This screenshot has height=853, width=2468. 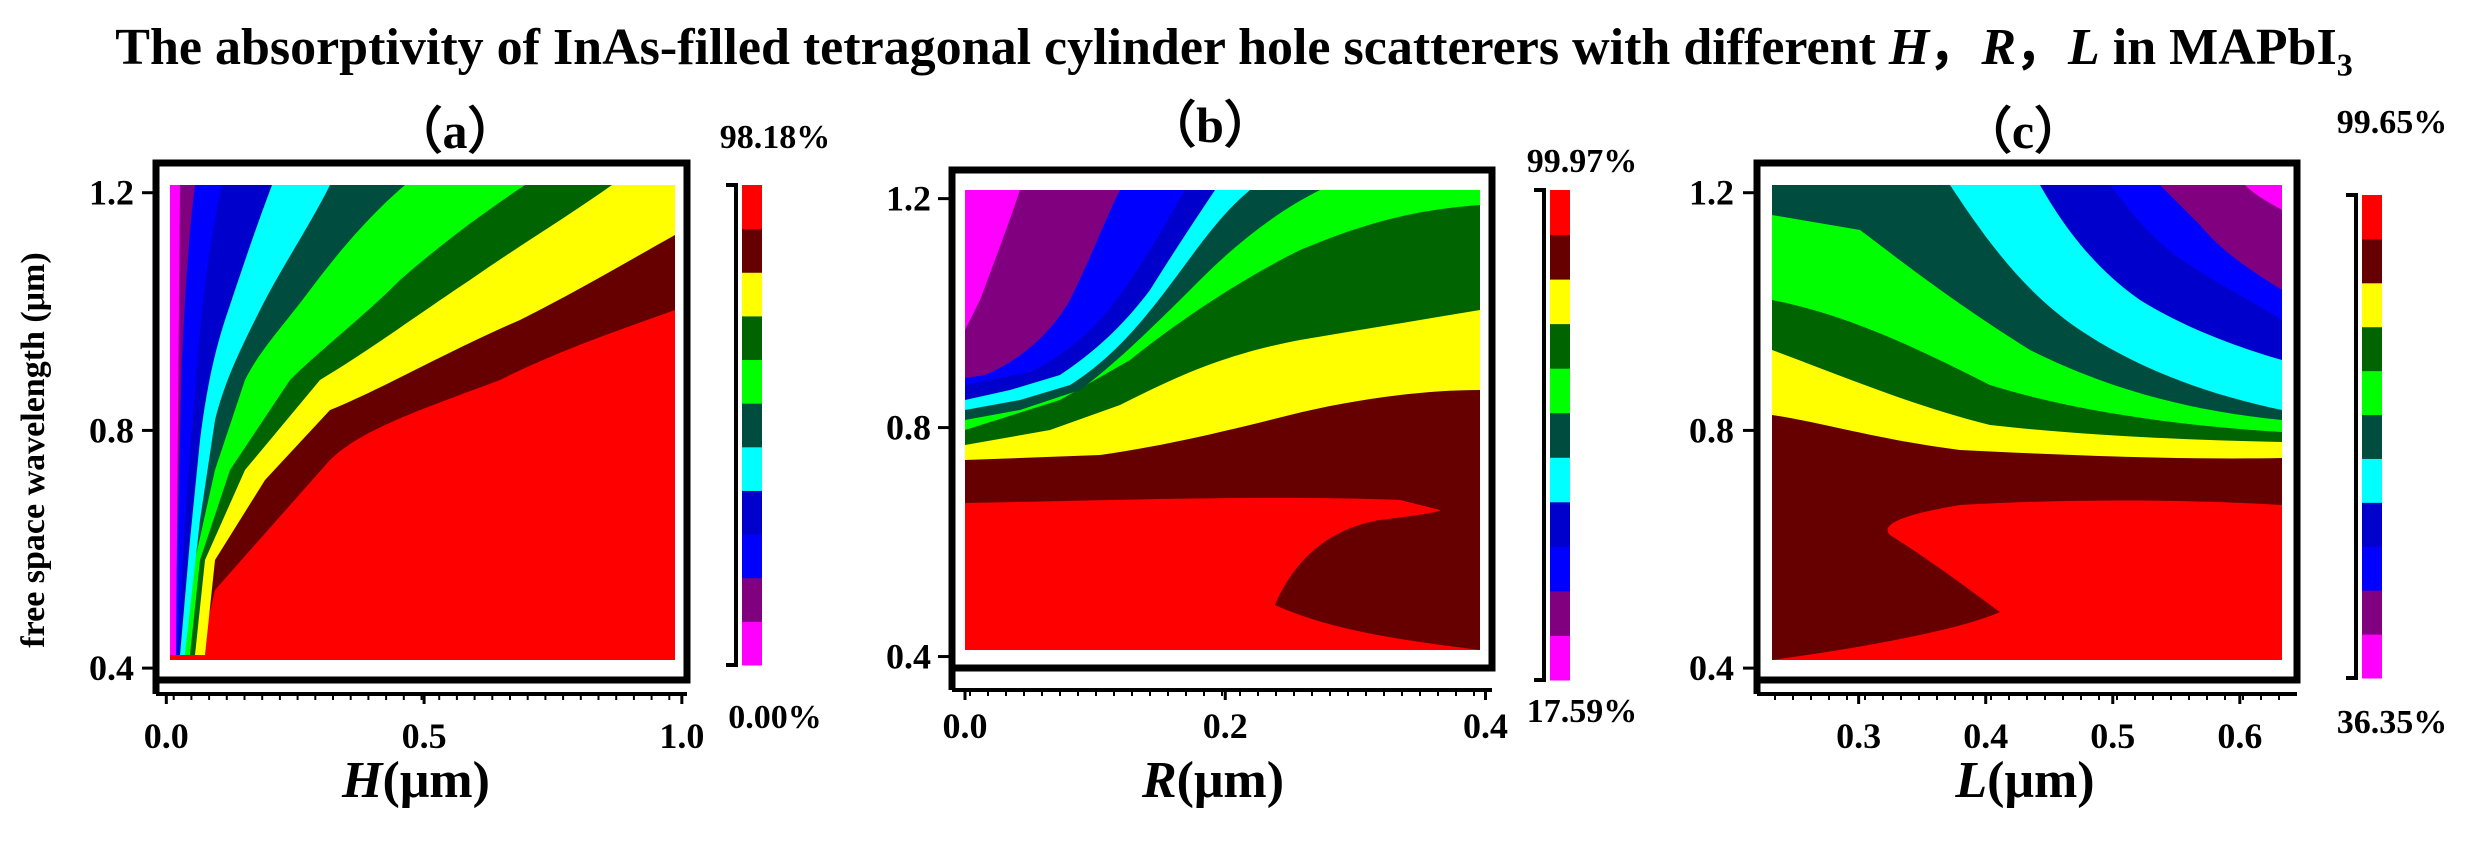 I want to click on panel-a-ytick-label: 0.8, so click(x=111, y=430).